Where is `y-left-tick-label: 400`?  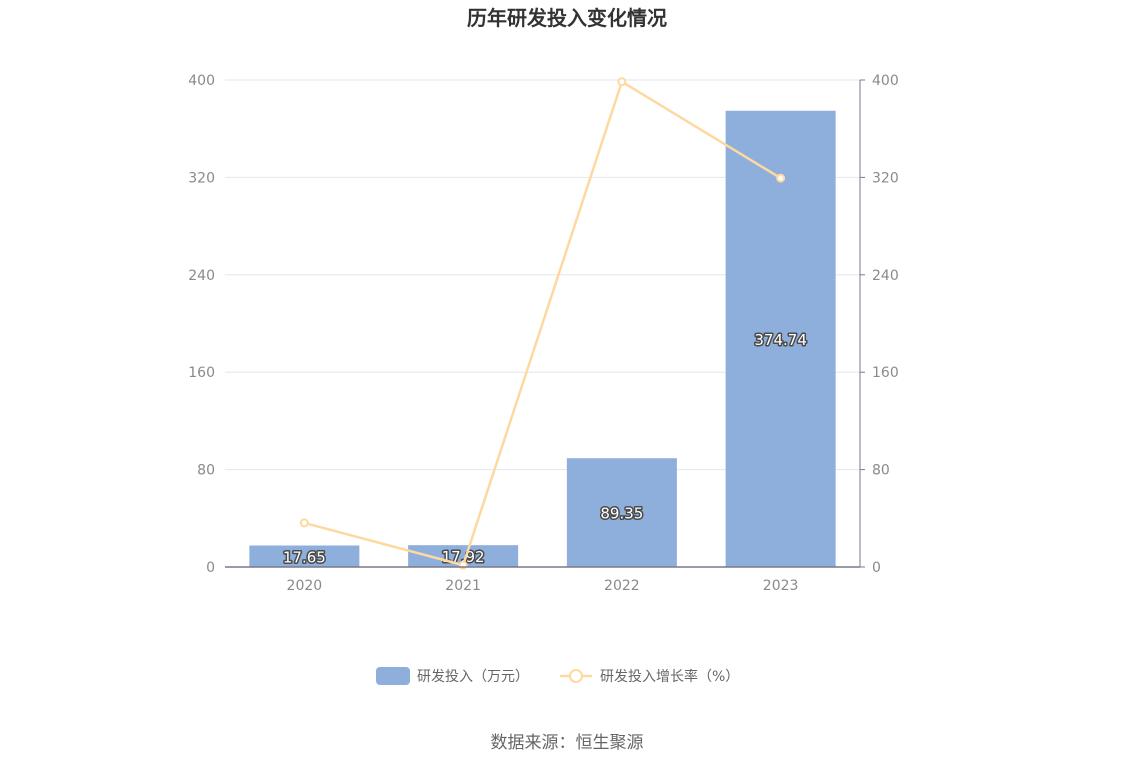
y-left-tick-label: 400 is located at coordinates (201, 81).